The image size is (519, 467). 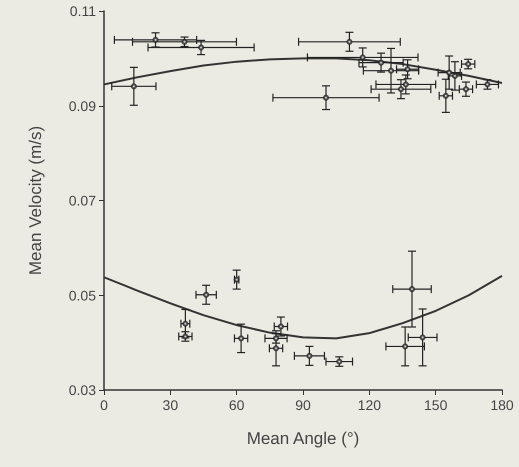 I want to click on y-axis-title: Mean Velocity (m/s), so click(x=35, y=201).